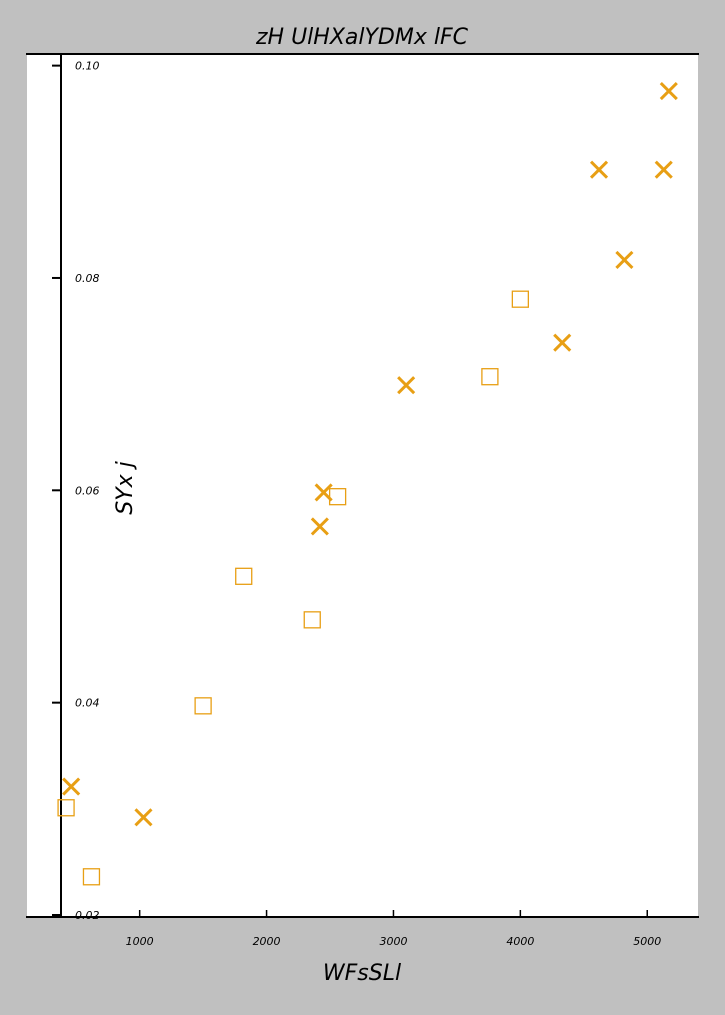 The image size is (725, 1015). Describe the element at coordinates (87, 703) in the screenshot. I see `y-tick-label: 0.04` at that location.